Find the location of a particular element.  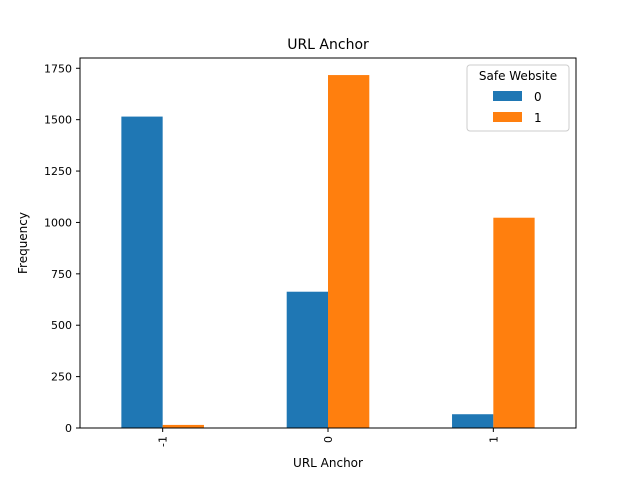

y-tick-label: 250 is located at coordinates (61, 377).